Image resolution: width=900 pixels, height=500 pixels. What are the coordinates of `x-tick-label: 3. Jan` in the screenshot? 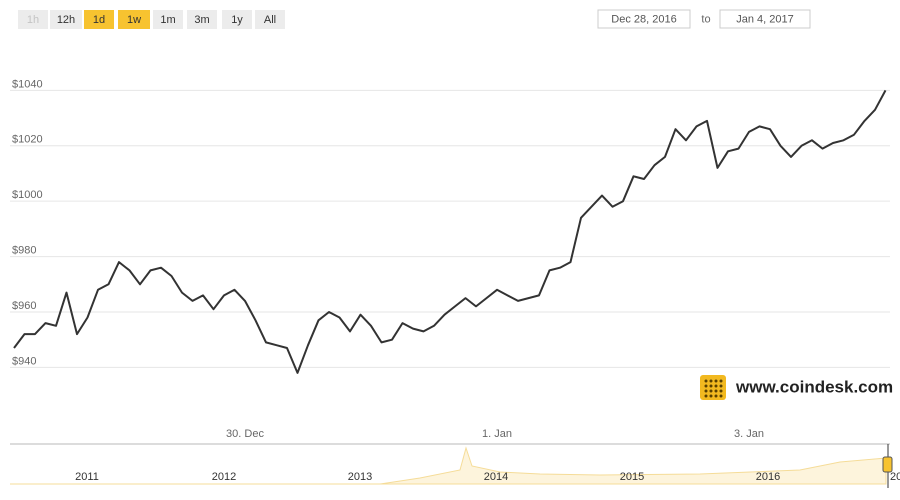 It's located at (749, 434).